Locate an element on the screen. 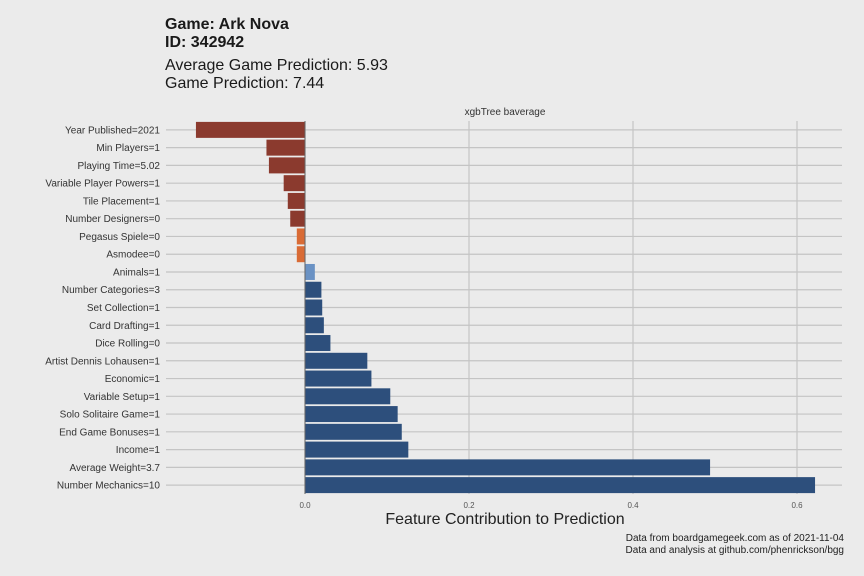 This screenshot has height=576, width=864. y-tick-label: Average Weight=3.7 is located at coordinates (114, 468).